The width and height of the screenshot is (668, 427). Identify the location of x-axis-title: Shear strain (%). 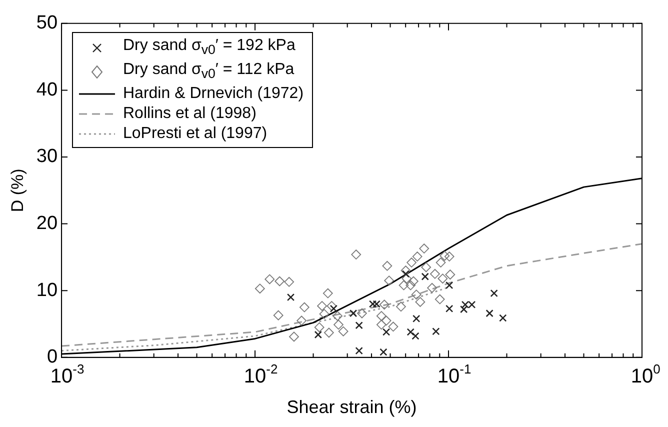
(351, 407).